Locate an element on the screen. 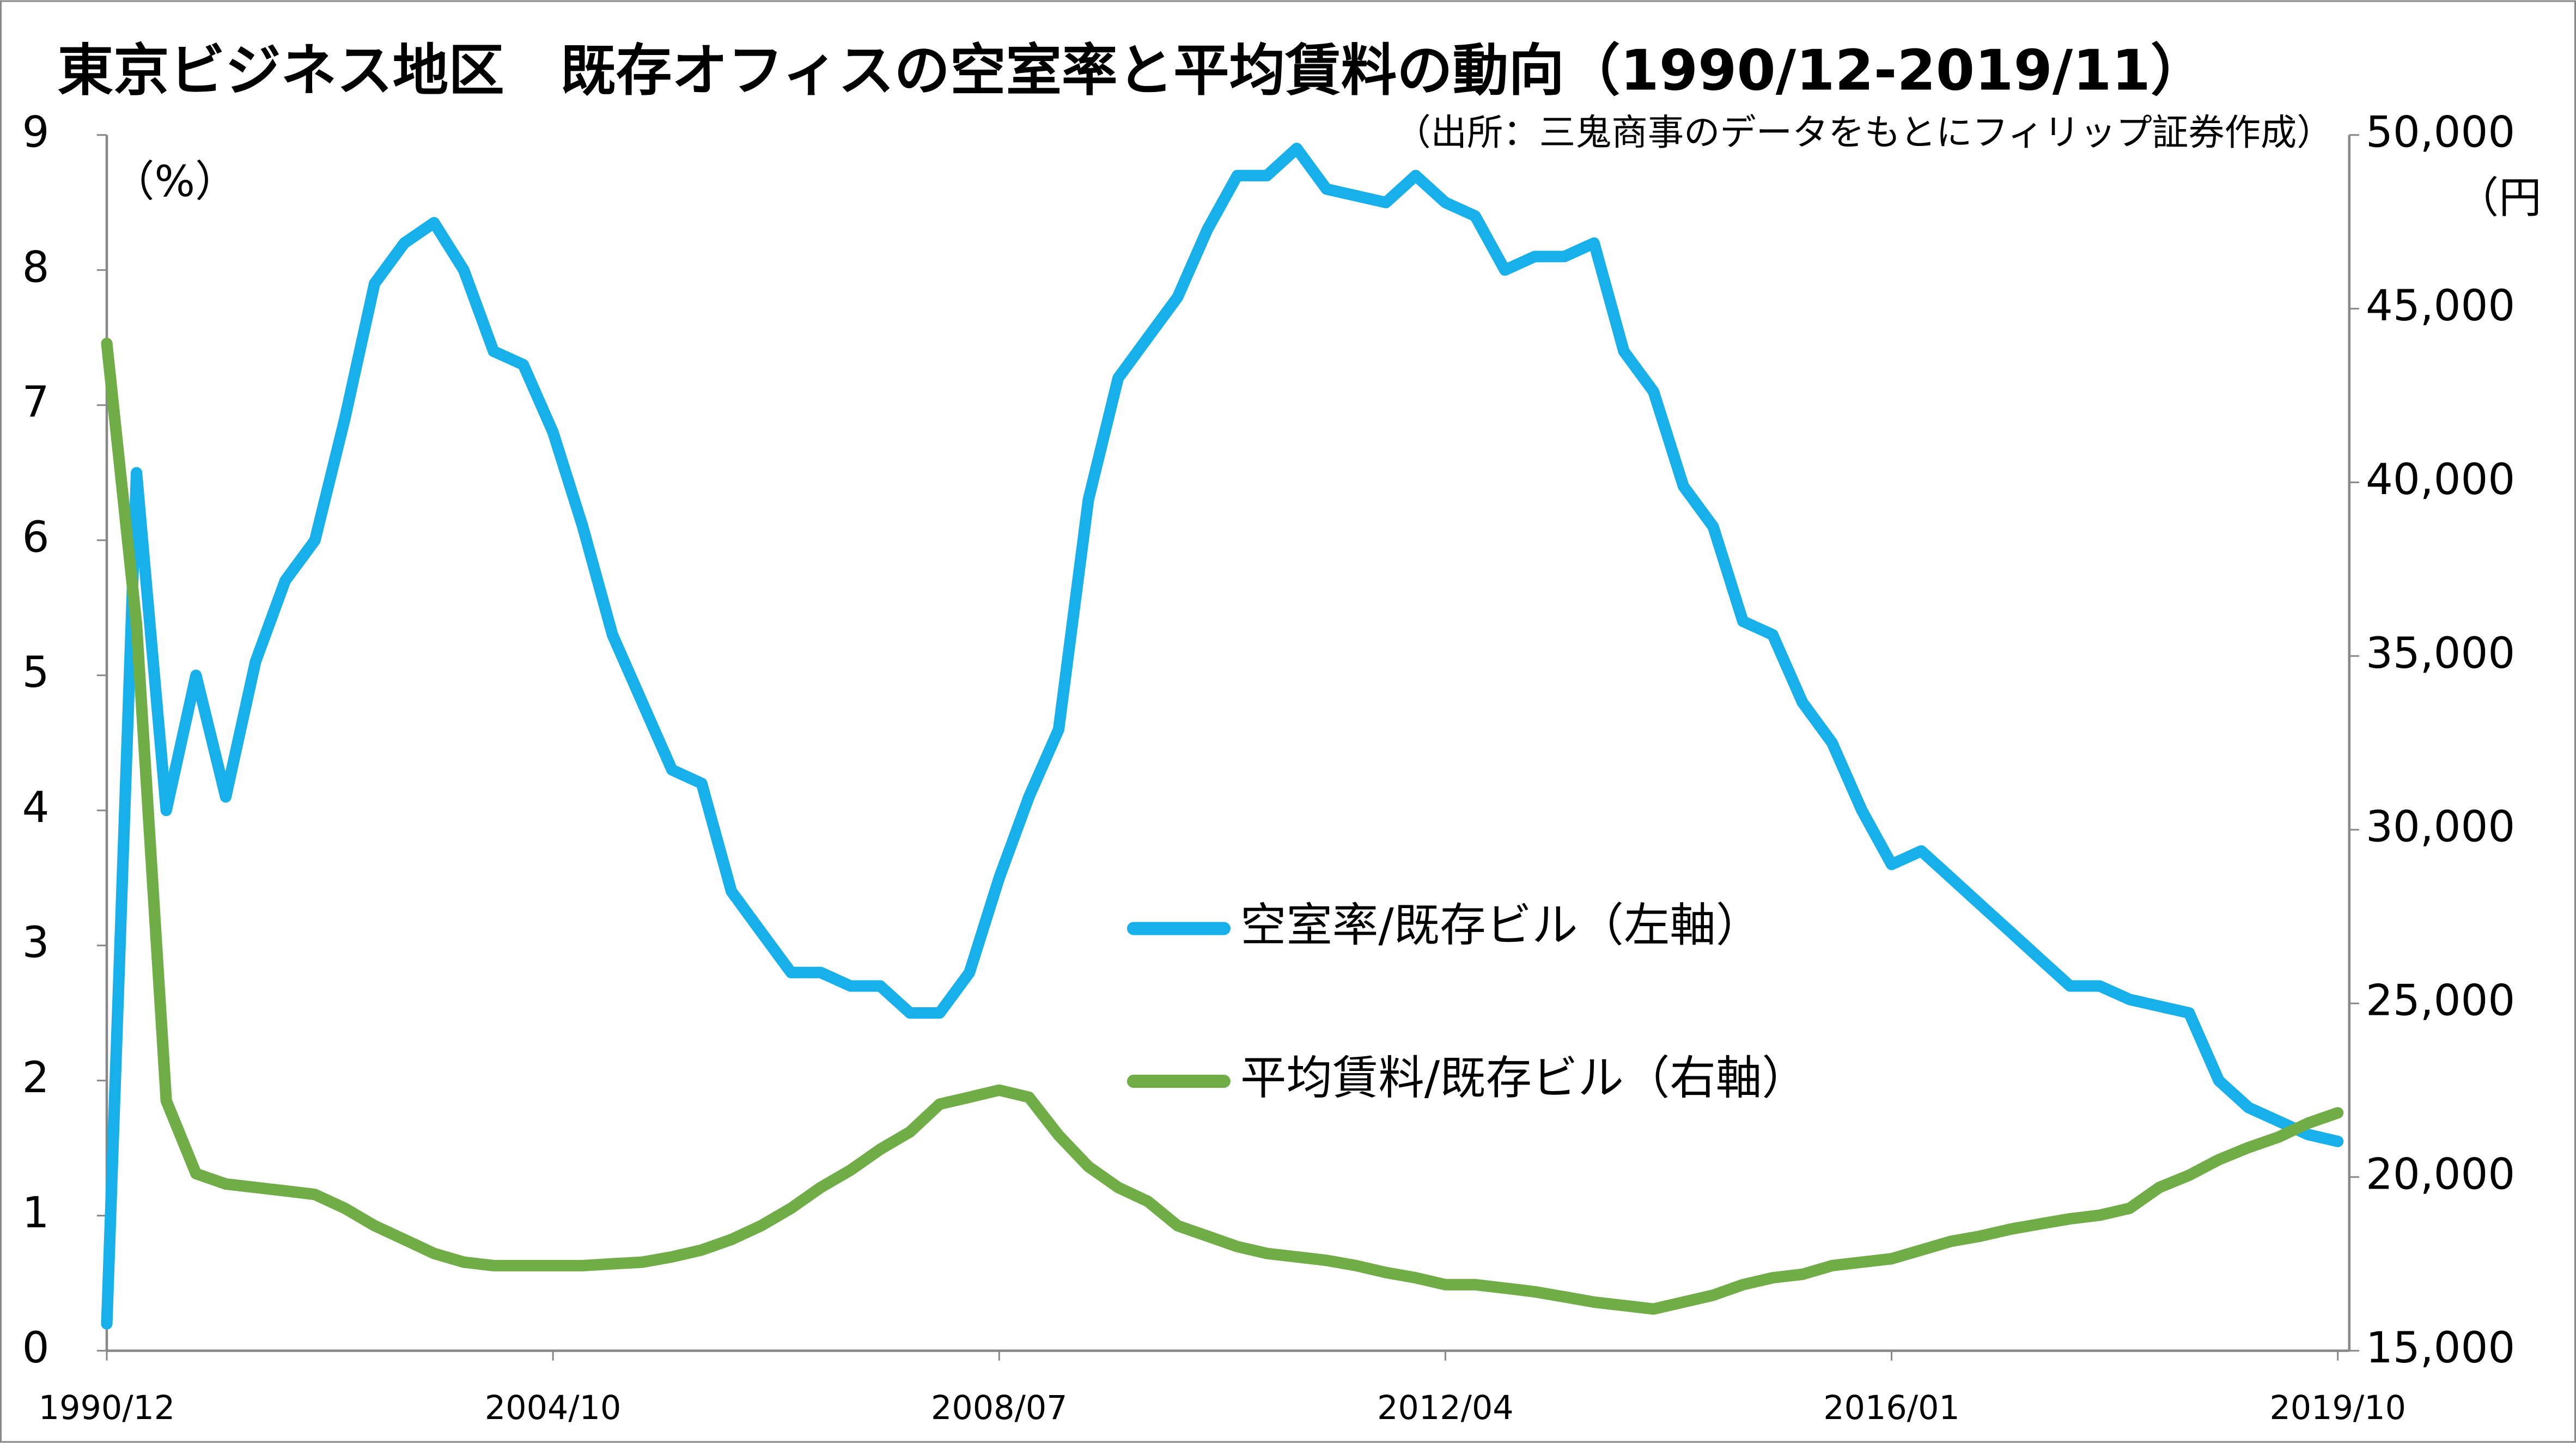 This screenshot has height=1443, width=2576. y2-tick-label: 35,000 is located at coordinates (2440, 653).